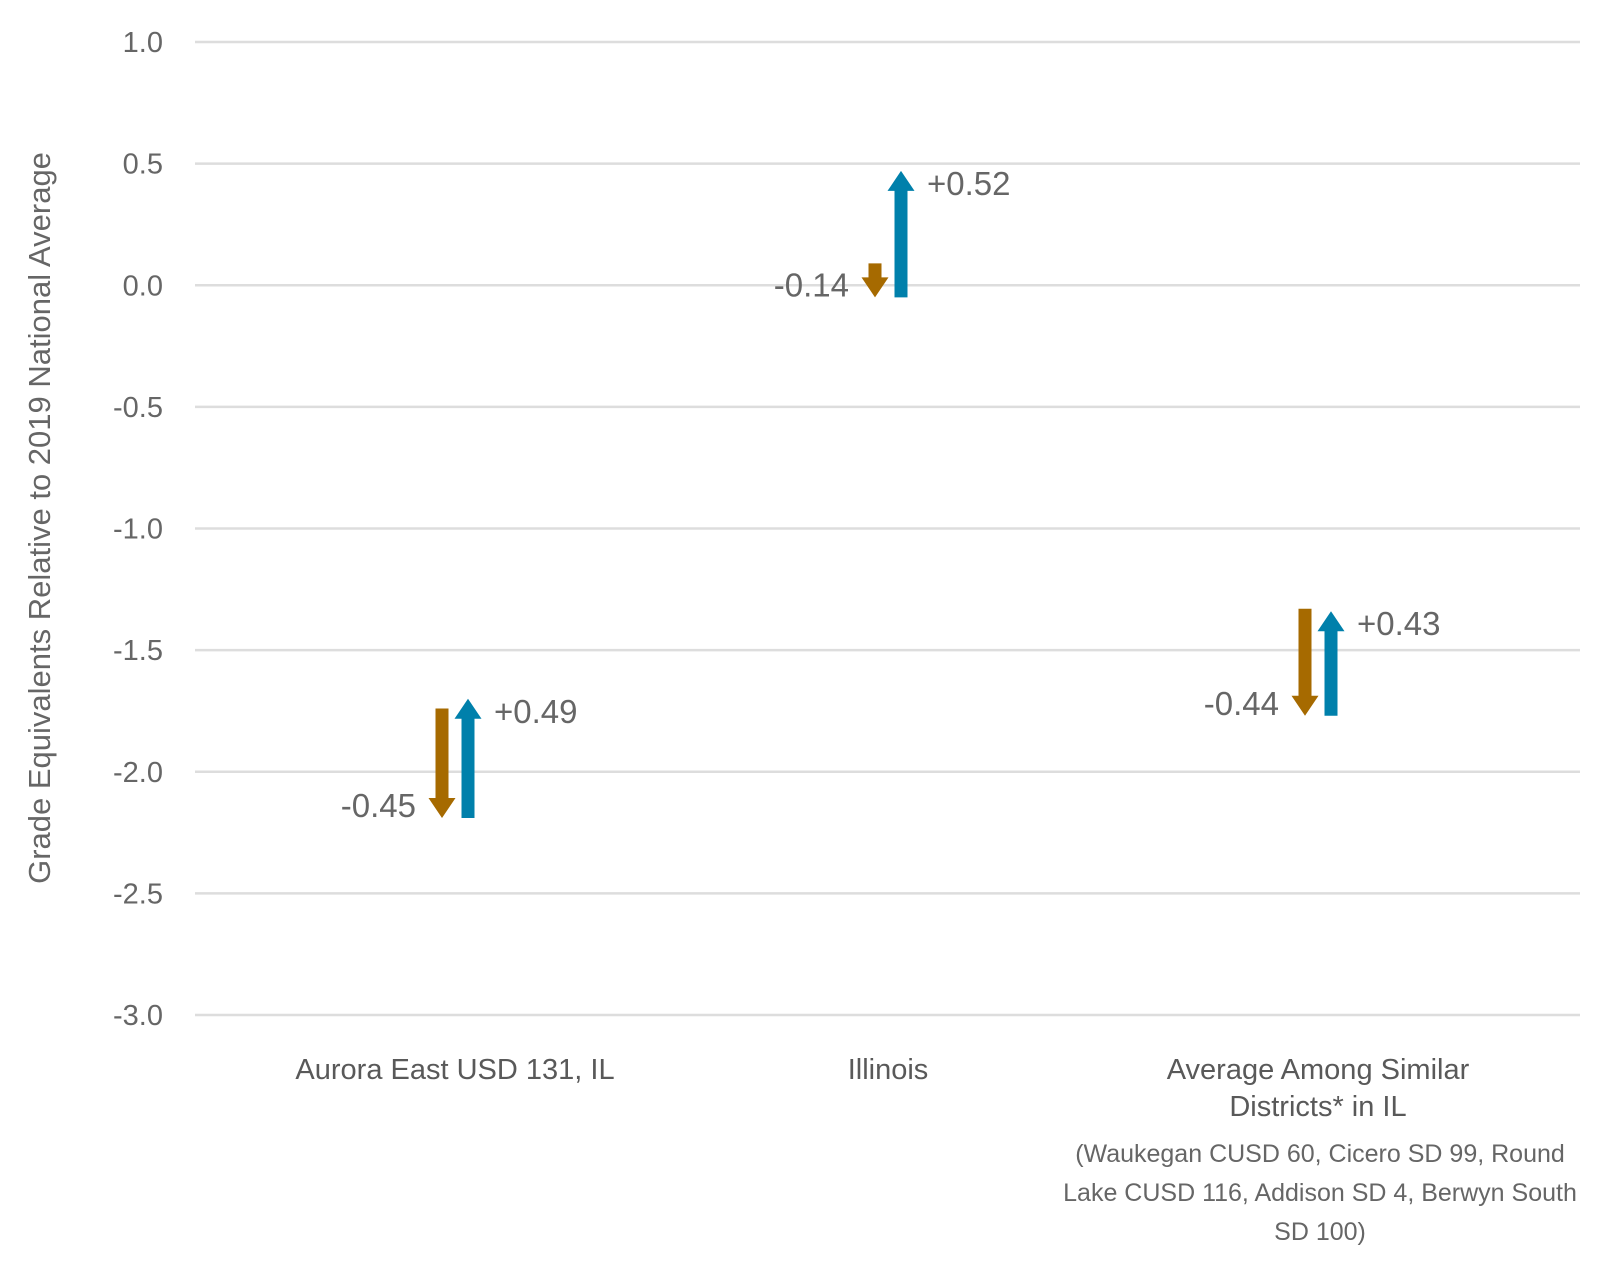  I want to click on footnote-line: (Waukegan CUSD 60, Cicero SD 99, Round, so click(1320, 1154).